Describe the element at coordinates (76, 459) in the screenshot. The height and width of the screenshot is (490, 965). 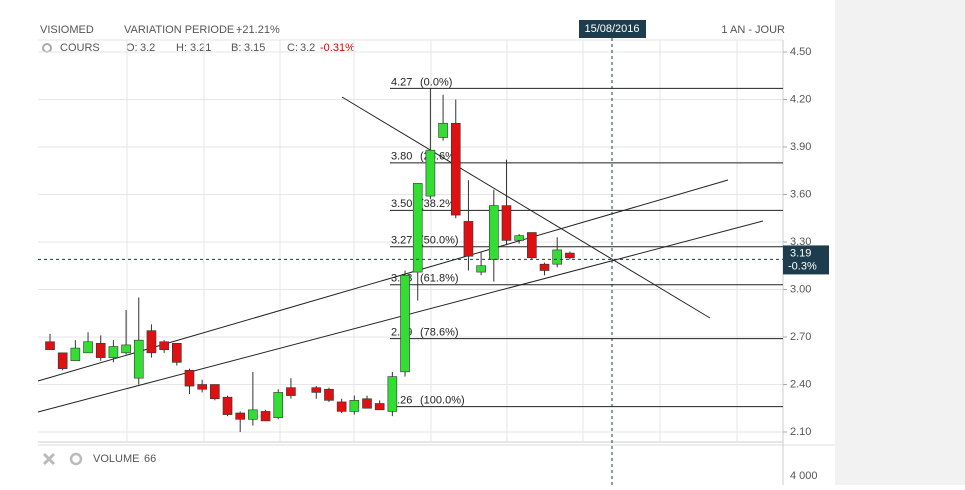
I see `settings-icon` at that location.